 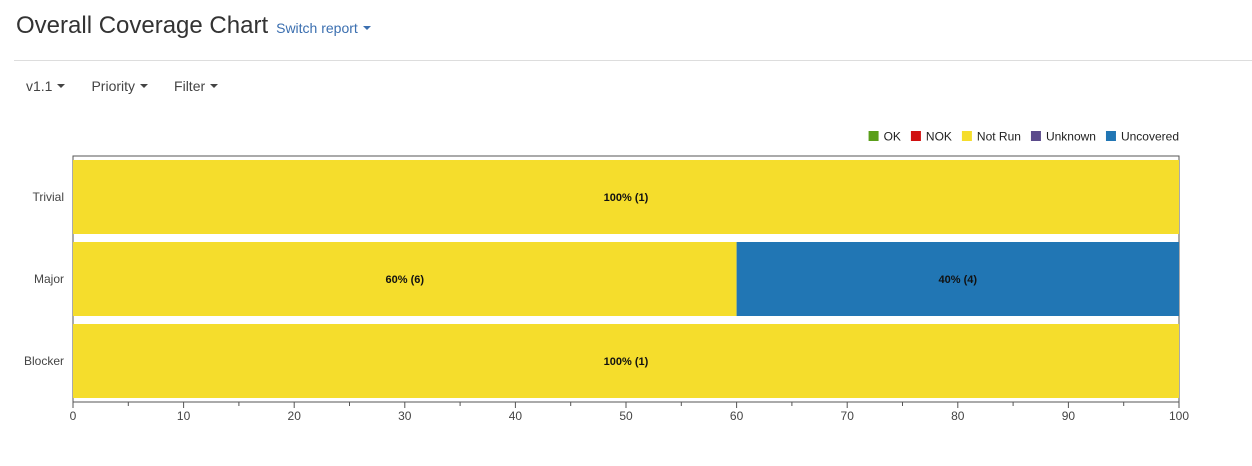 I want to click on switch-report-label: Switch report, so click(x=317, y=28).